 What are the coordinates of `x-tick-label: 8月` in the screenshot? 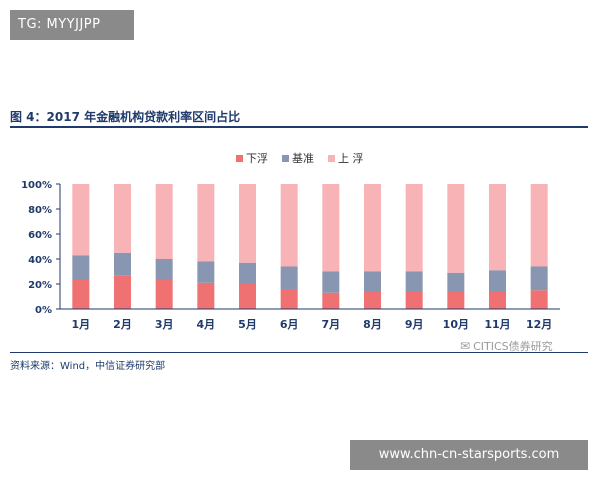 It's located at (372, 324).